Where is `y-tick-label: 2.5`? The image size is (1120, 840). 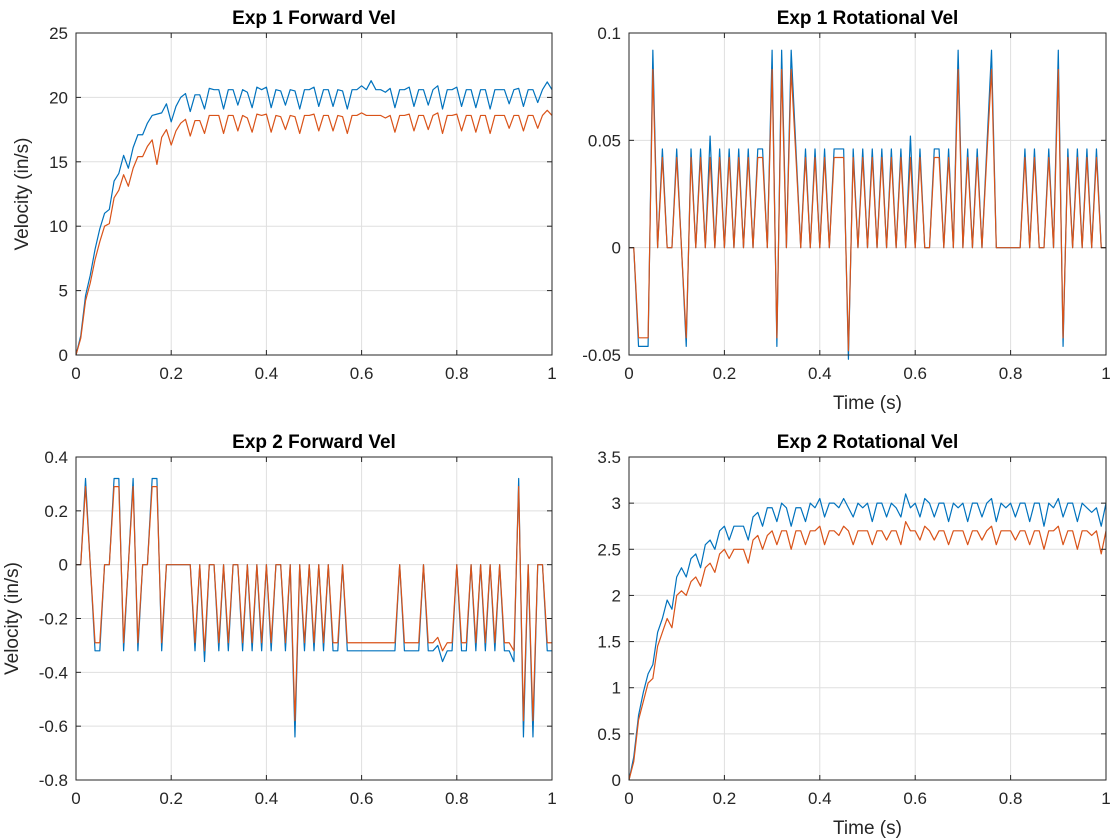 y-tick-label: 2.5 is located at coordinates (609, 549).